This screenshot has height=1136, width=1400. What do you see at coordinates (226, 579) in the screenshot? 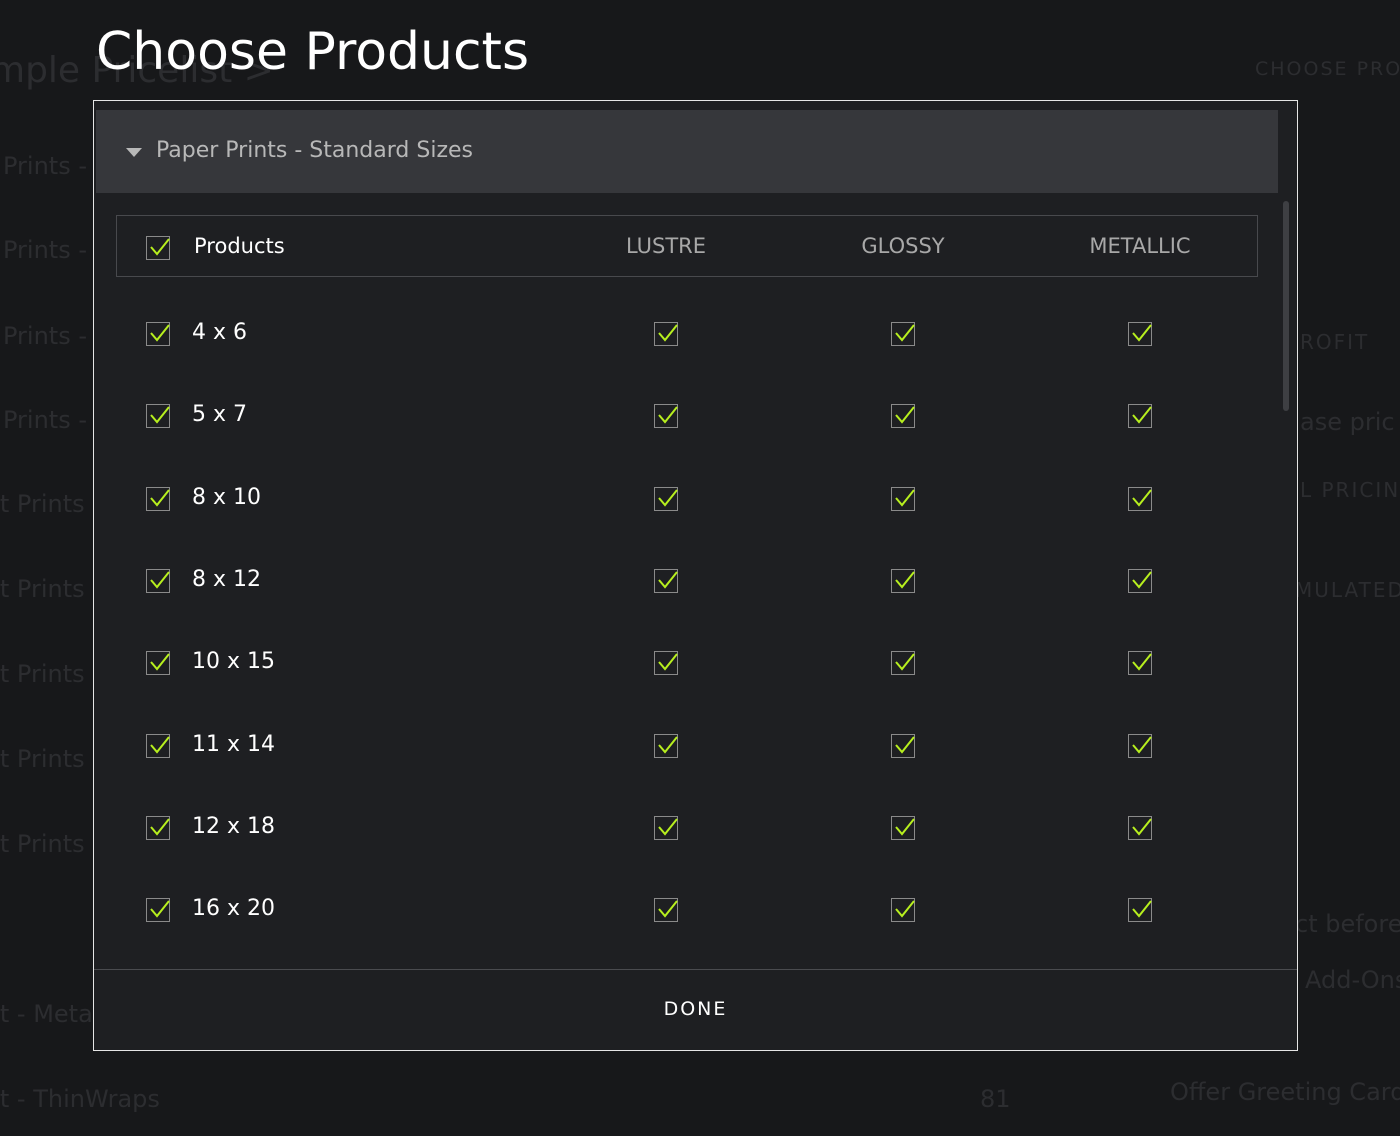
I see `row-label: 8 x 12` at bounding box center [226, 579].